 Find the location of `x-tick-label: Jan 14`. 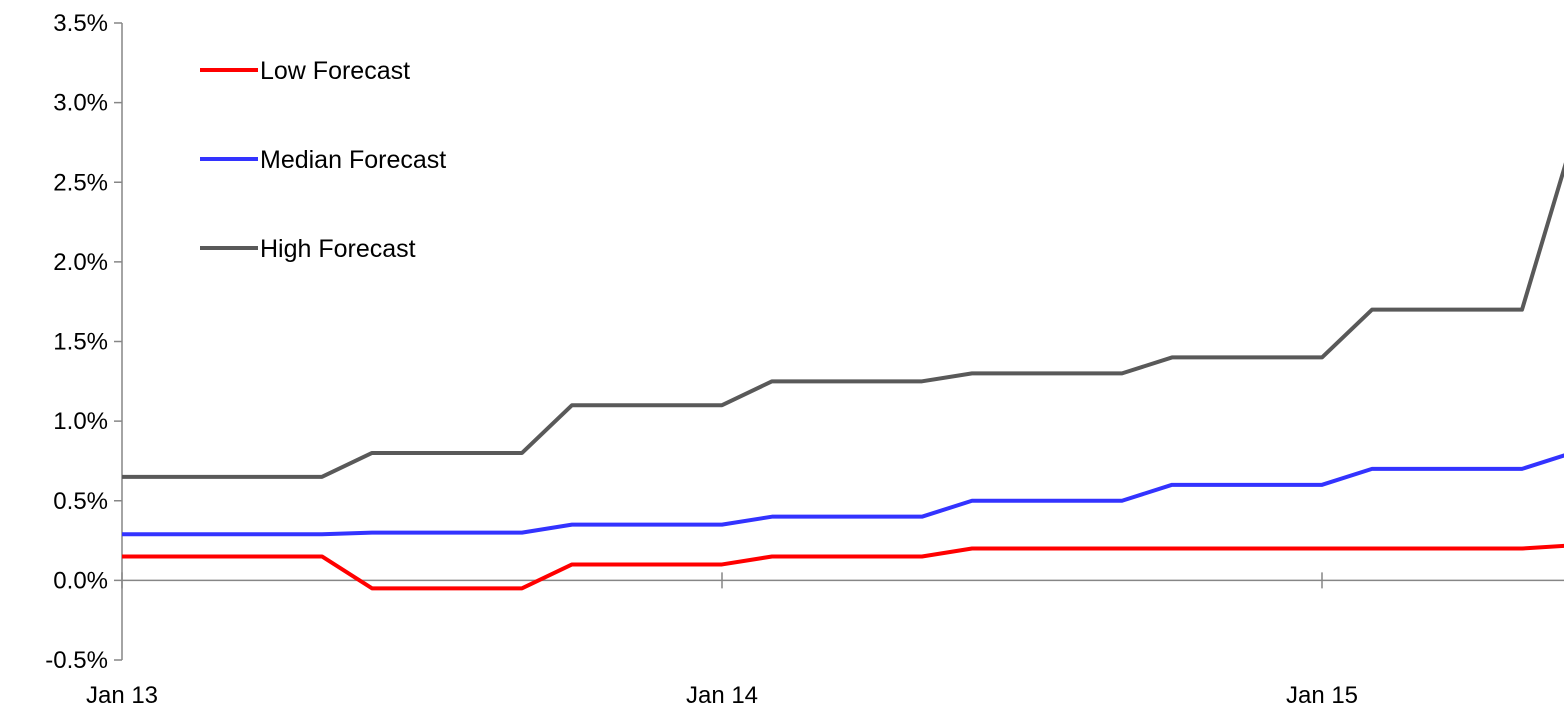

x-tick-label: Jan 14 is located at coordinates (722, 695).